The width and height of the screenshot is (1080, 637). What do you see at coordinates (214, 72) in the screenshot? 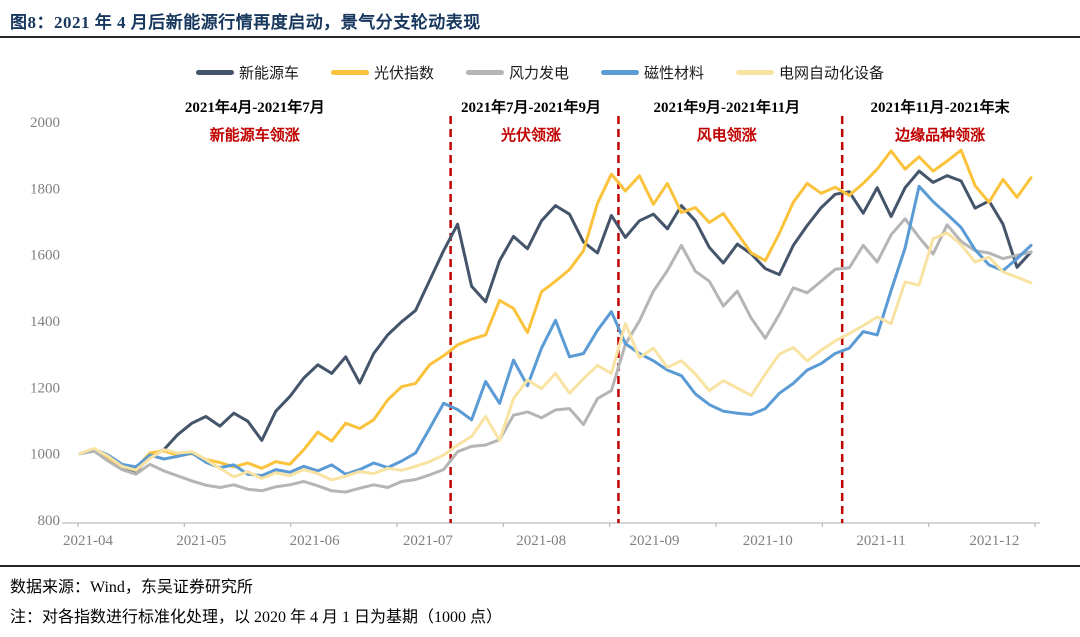
I see `legend-swatch-new-energy-vehicle` at bounding box center [214, 72].